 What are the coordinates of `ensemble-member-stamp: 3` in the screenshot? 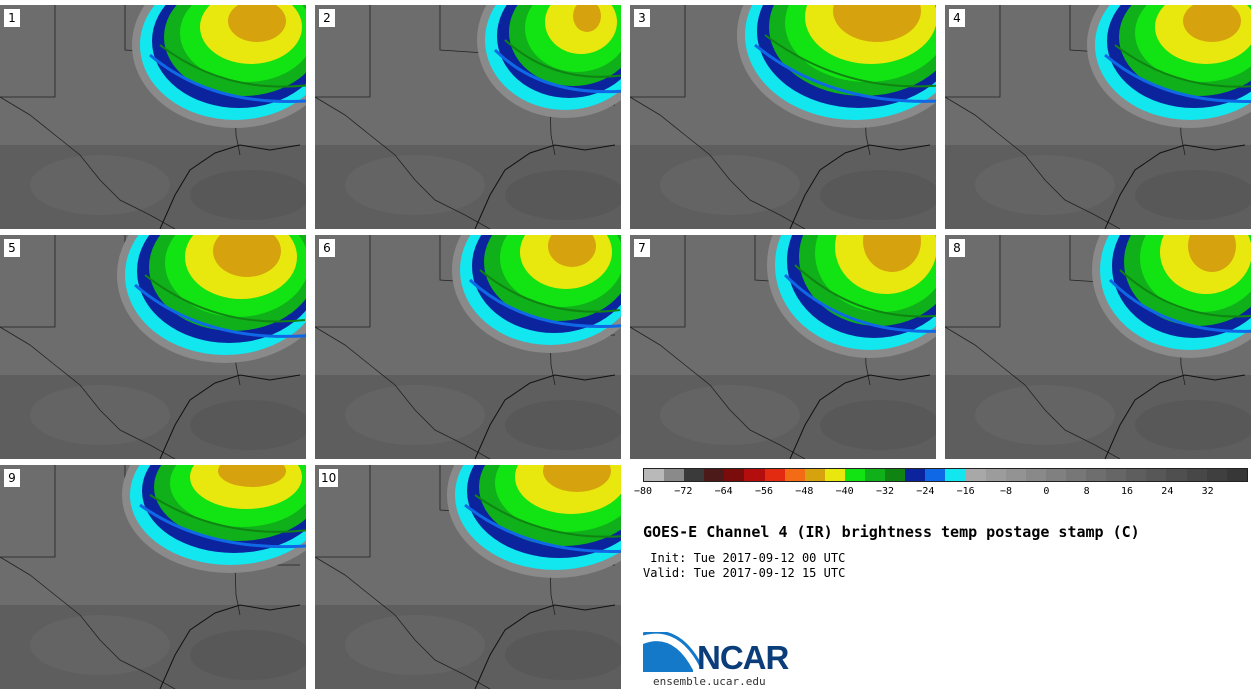 It's located at (783, 117).